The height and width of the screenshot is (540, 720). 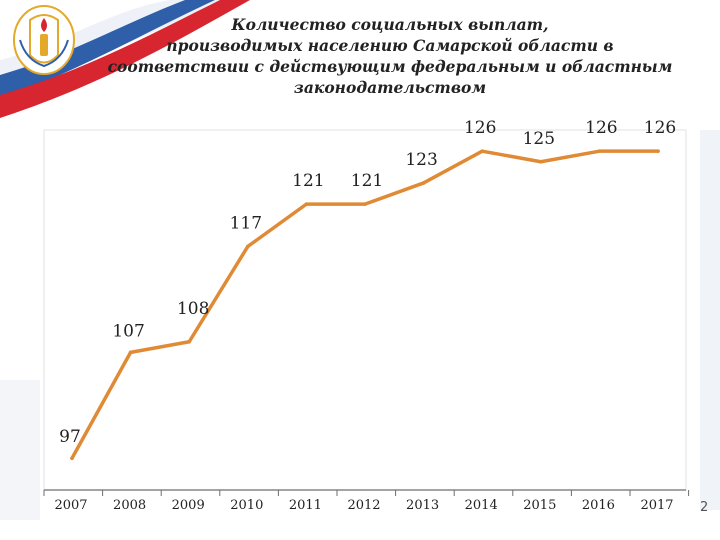 I want to click on flag-ribbon-red, so click(x=125, y=59).